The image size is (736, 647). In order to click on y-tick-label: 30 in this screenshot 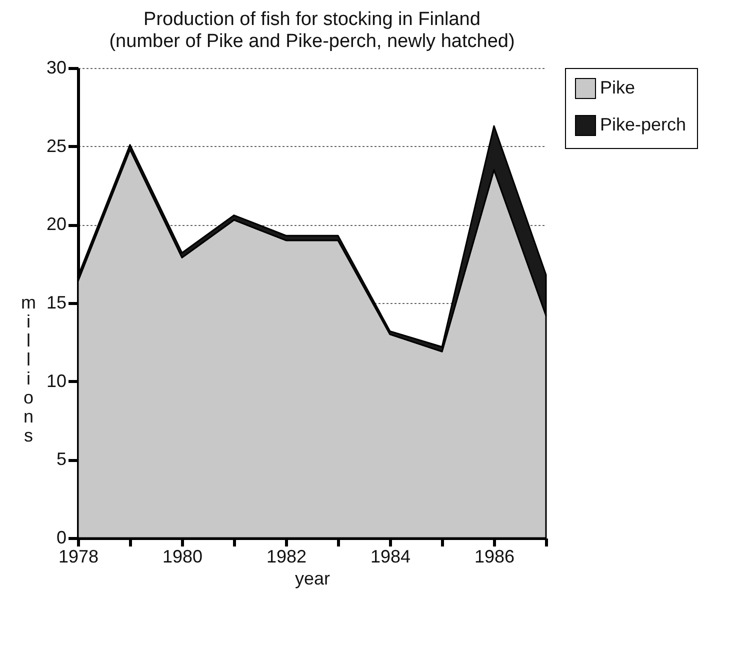, I will do `click(56, 68)`.